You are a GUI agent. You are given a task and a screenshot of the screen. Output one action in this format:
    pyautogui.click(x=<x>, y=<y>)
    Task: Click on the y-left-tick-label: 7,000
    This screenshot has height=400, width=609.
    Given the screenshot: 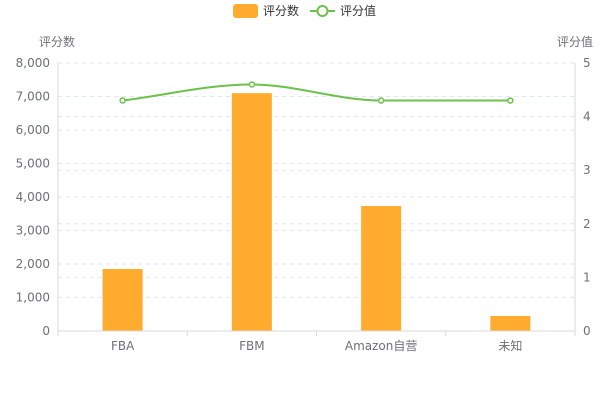 What is the action you would take?
    pyautogui.click(x=33, y=97)
    